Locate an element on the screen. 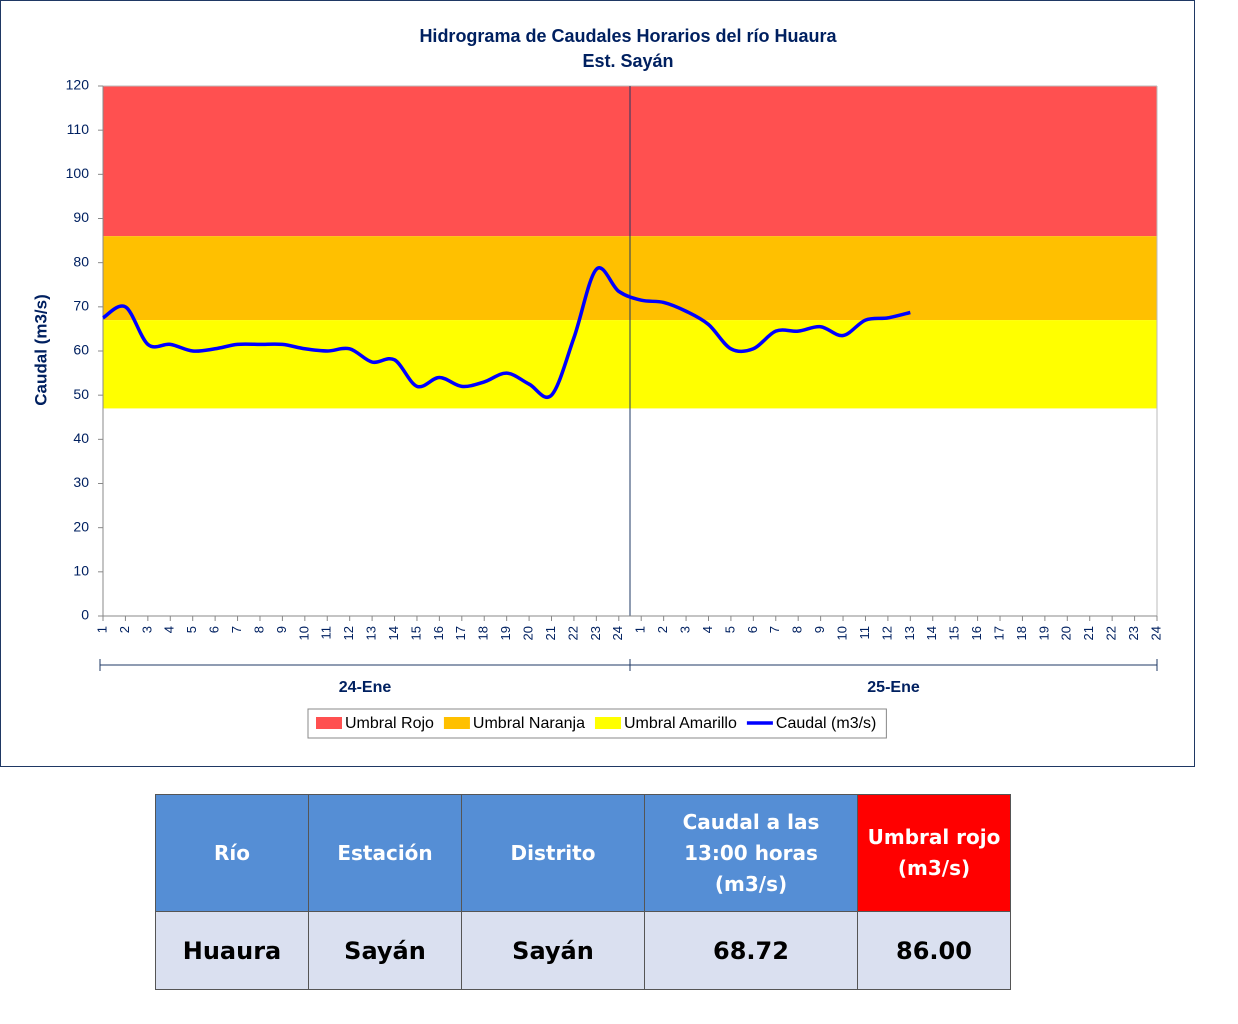 Image resolution: width=1238 pixels, height=1024 pixels. group-label: 25-Ene is located at coordinates (893, 687).